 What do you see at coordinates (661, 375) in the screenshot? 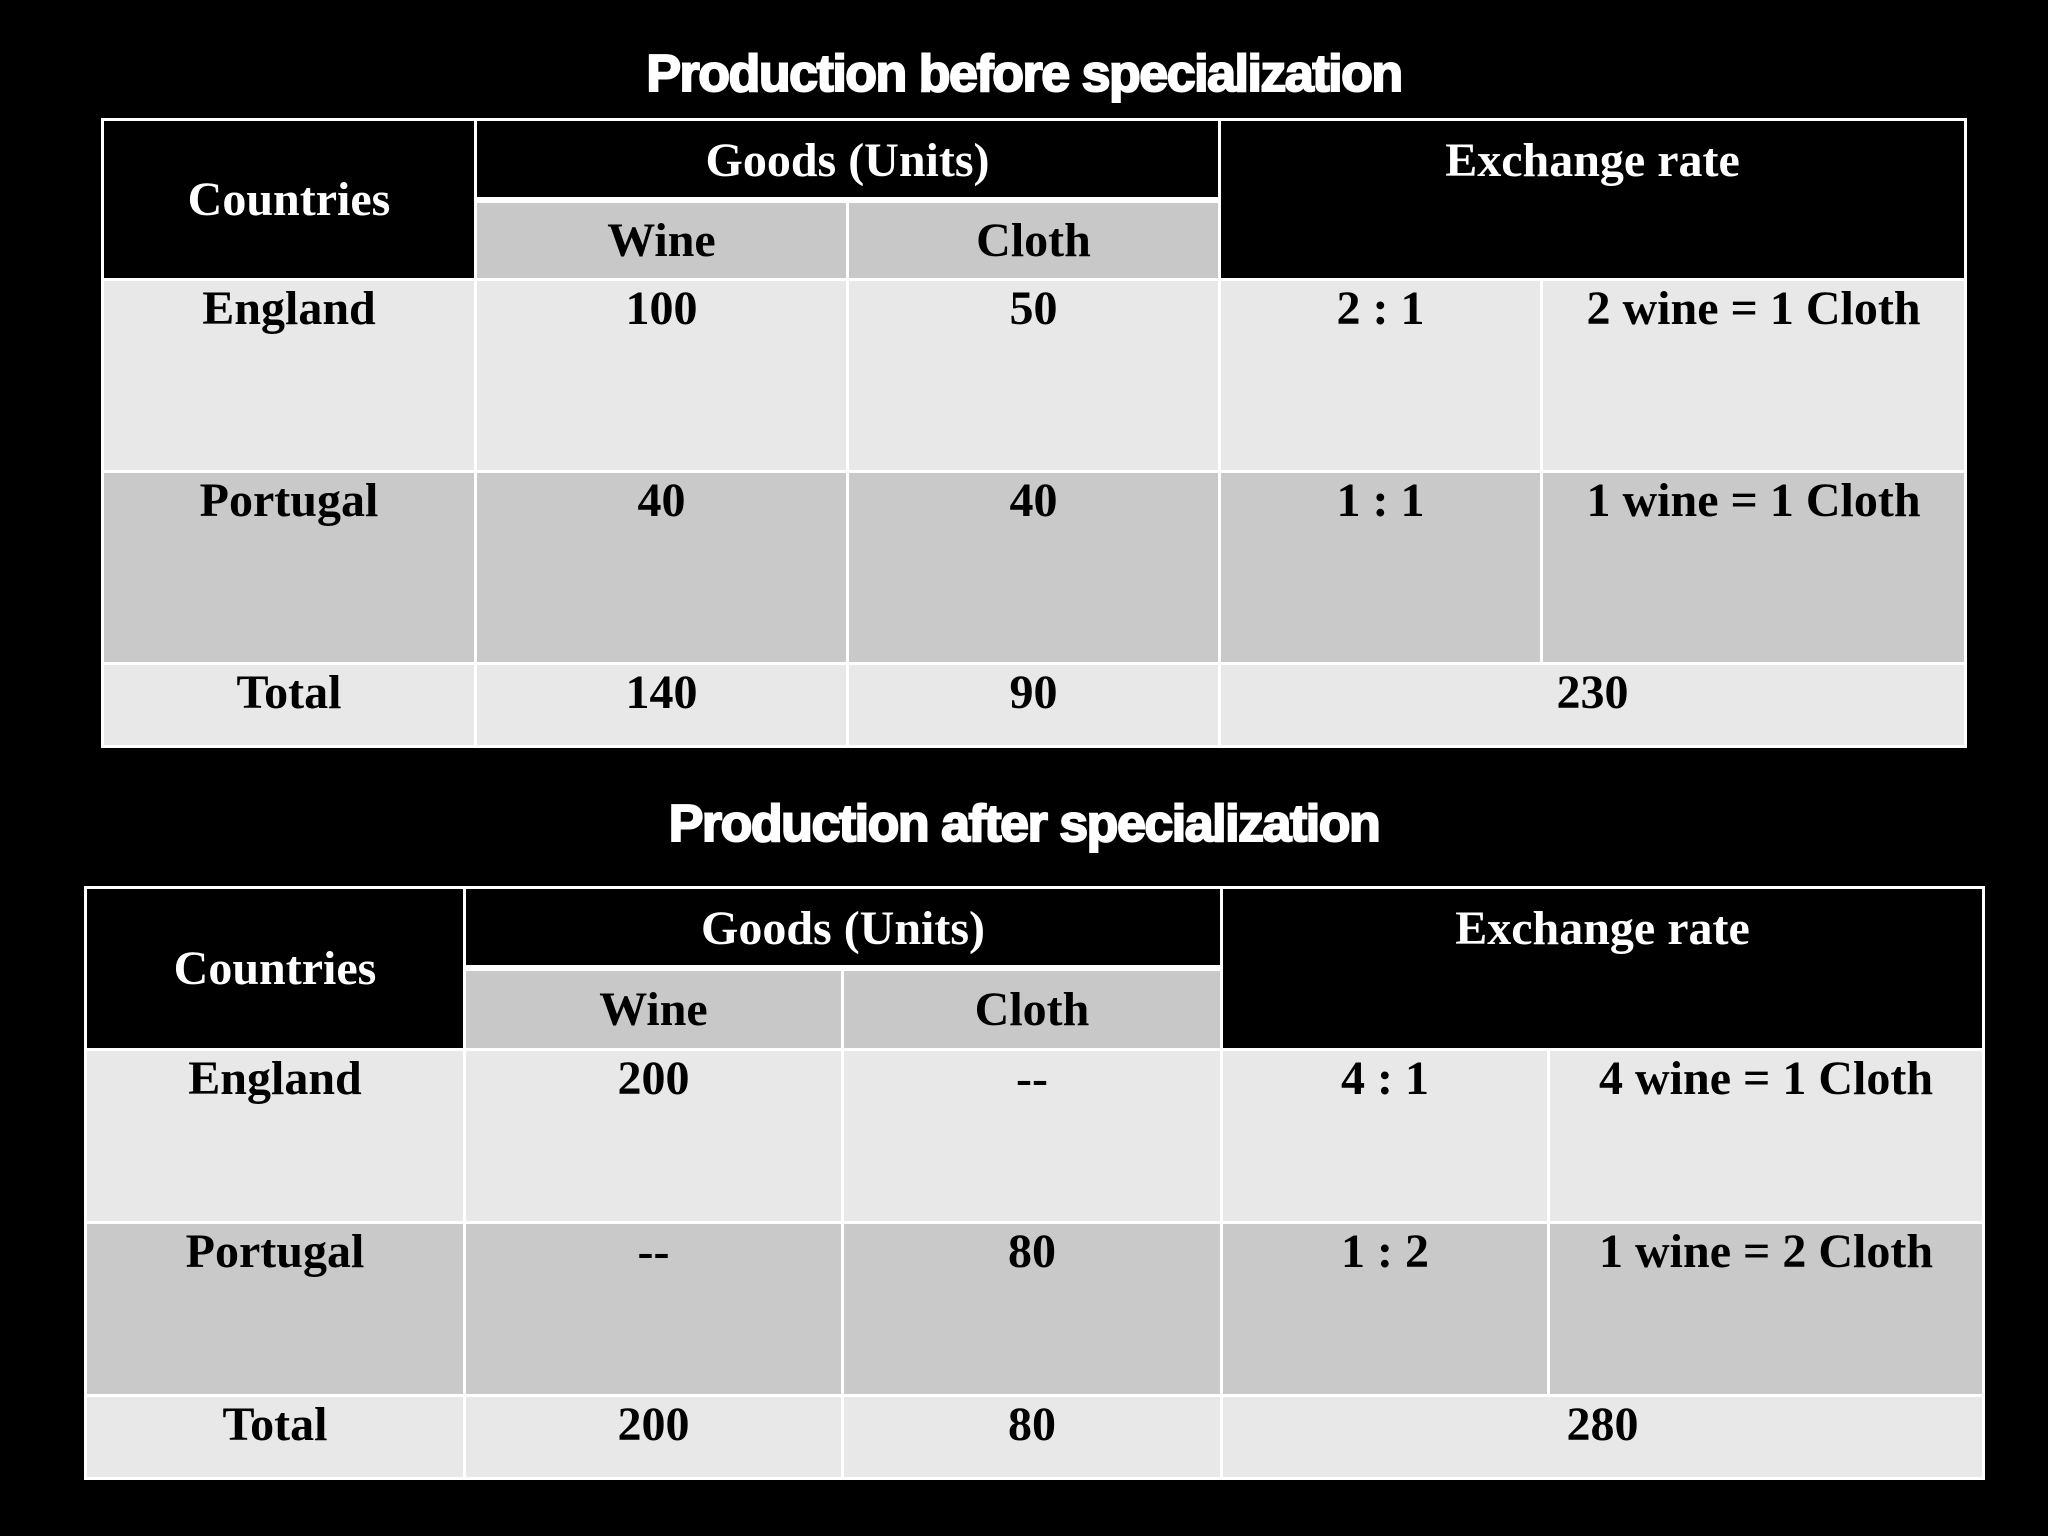
I see `wine-cell: 100` at bounding box center [661, 375].